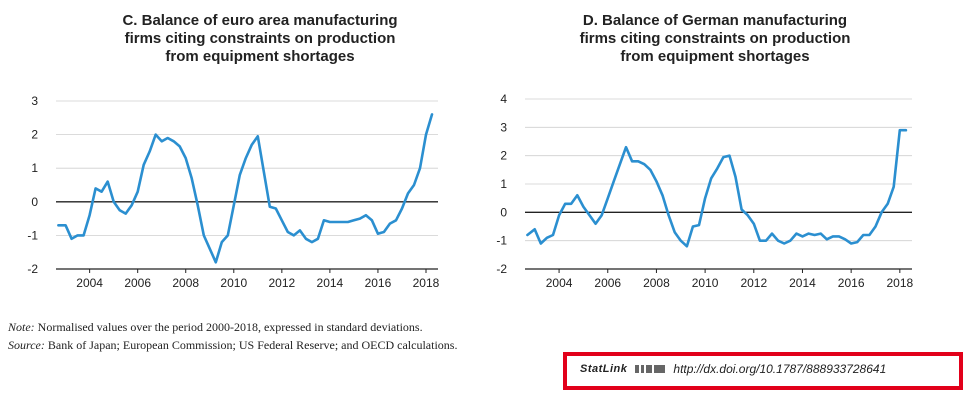 The width and height of the screenshot is (971, 394). I want to click on statlink-highlight-box, so click(763, 371).